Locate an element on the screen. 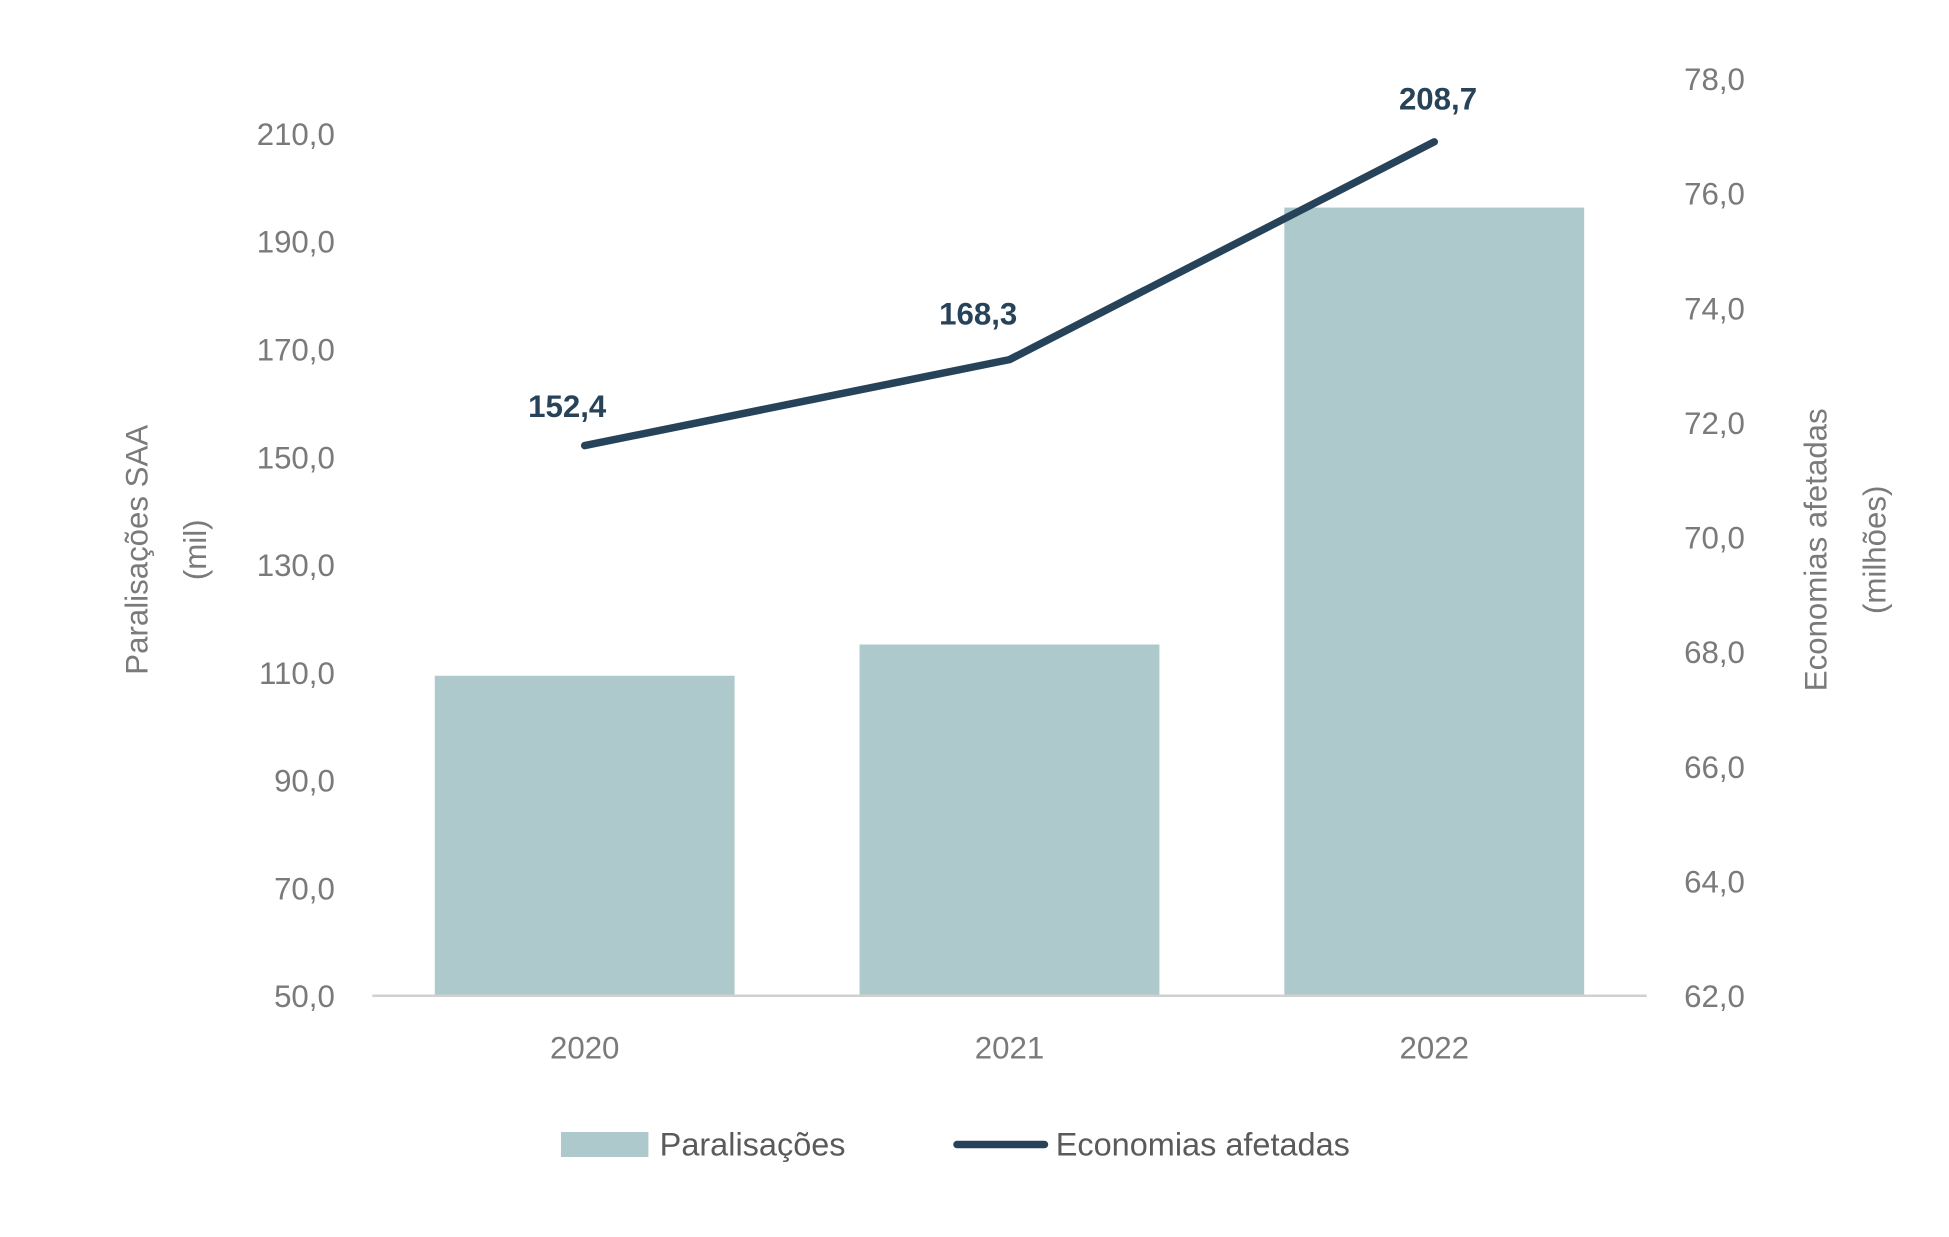 The height and width of the screenshot is (1237, 1949). y-right-tick: 72,0 is located at coordinates (1714, 423).